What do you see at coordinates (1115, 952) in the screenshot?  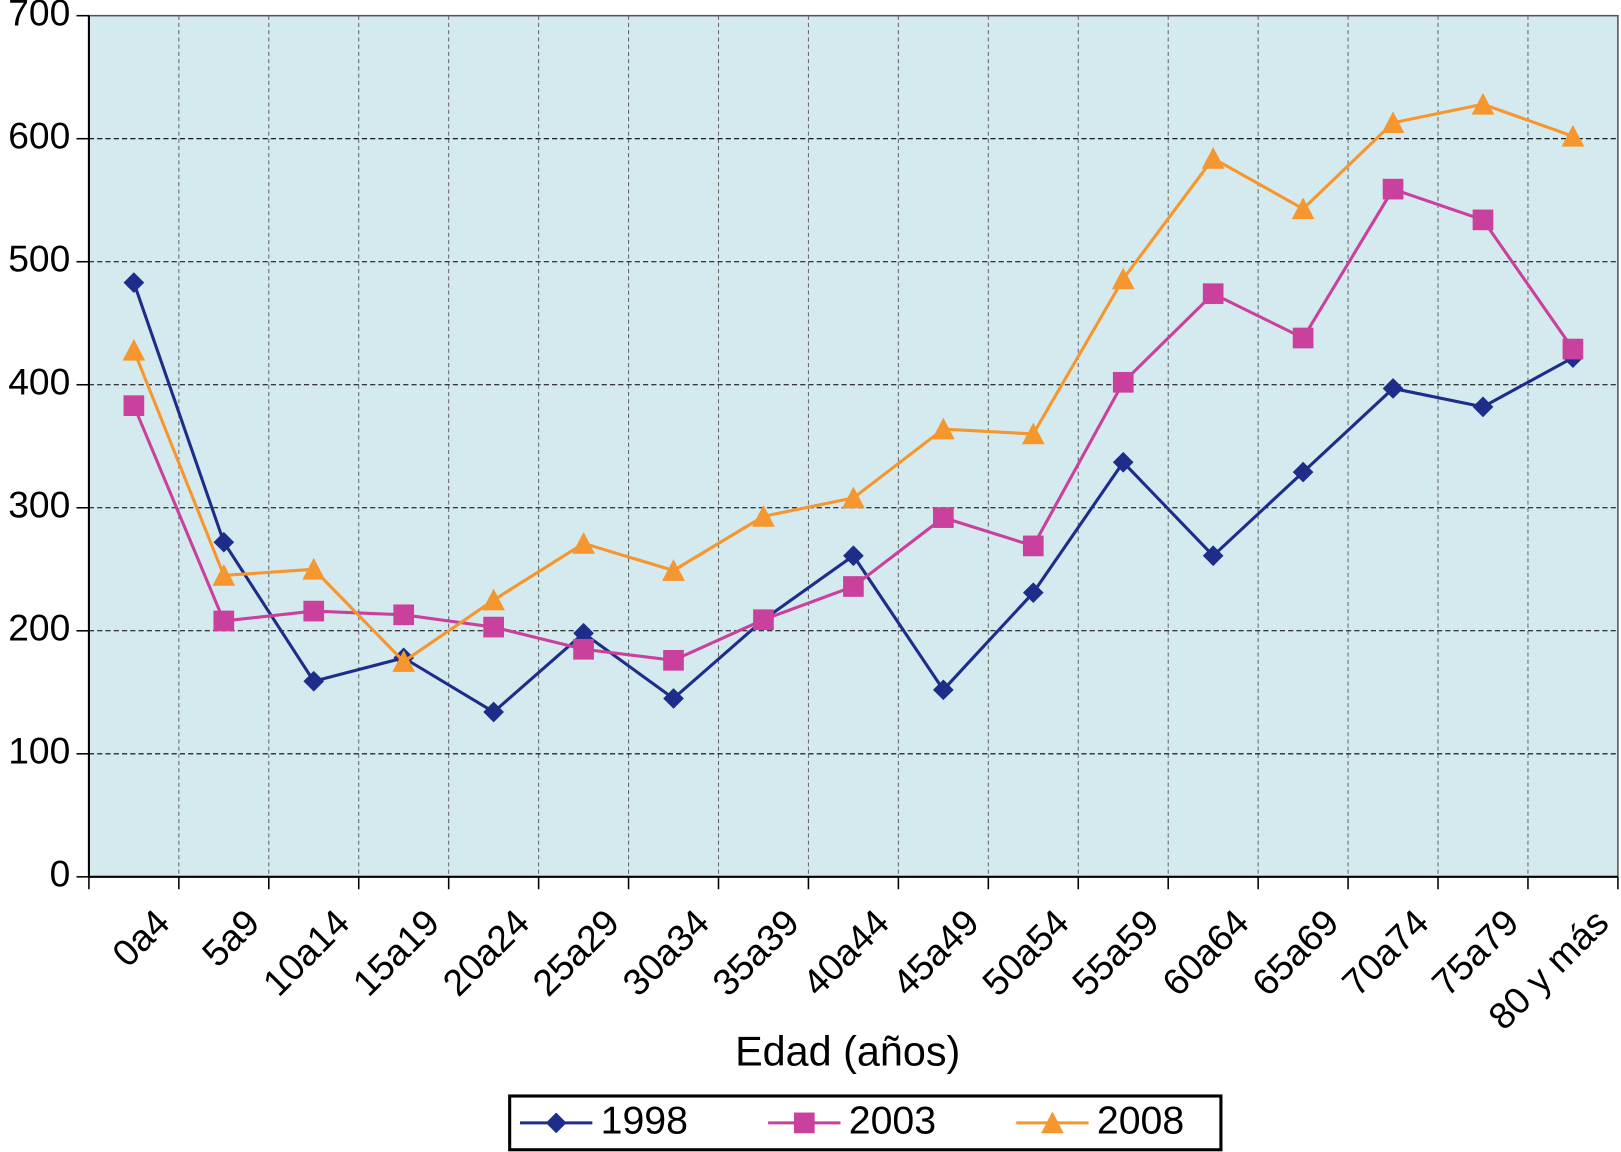 I see `x-tick-label: 55a59` at bounding box center [1115, 952].